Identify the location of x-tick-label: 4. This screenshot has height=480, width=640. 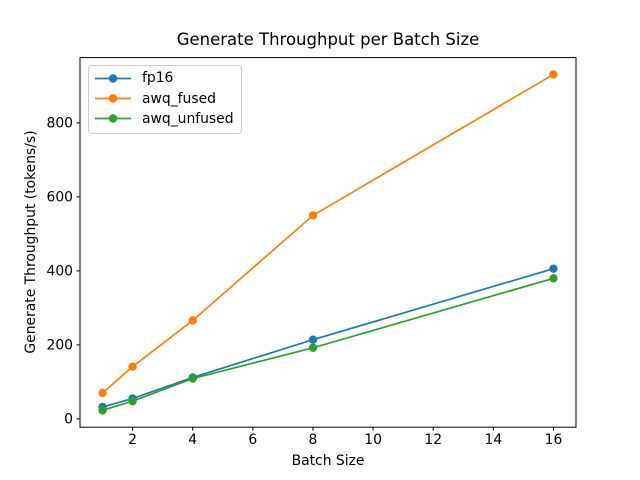
(192, 440).